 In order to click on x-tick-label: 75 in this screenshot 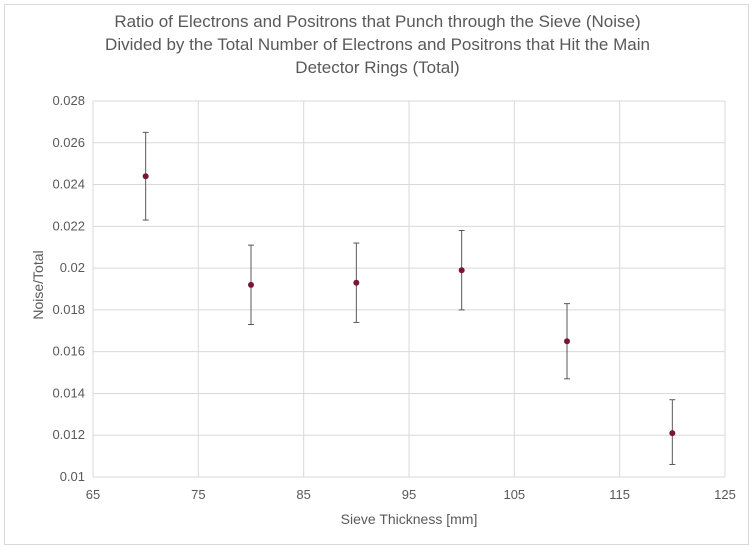, I will do `click(198, 494)`.